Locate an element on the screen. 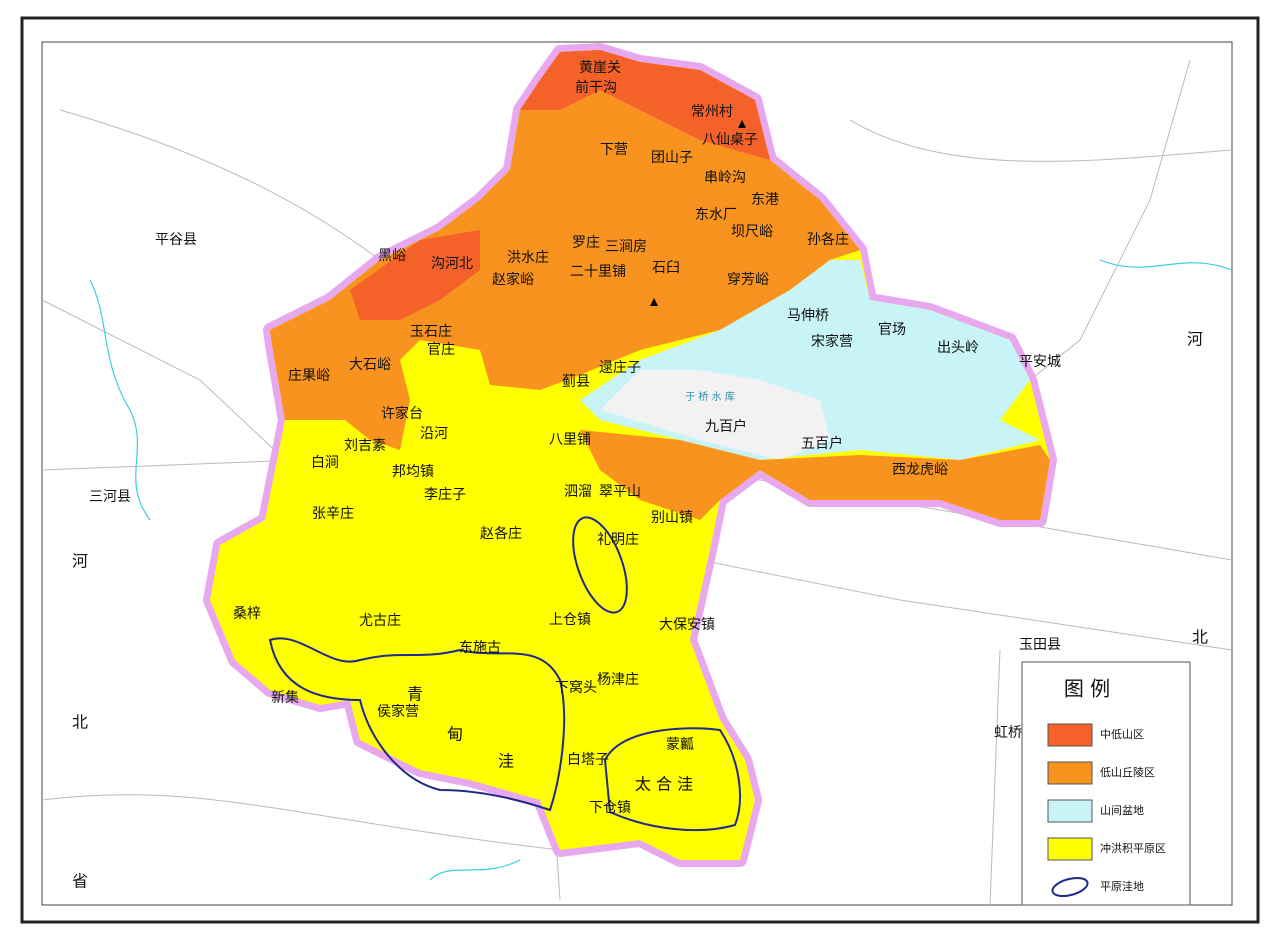 This screenshot has height=940, width=1274. place-label: 尤古庄 is located at coordinates (380, 620).